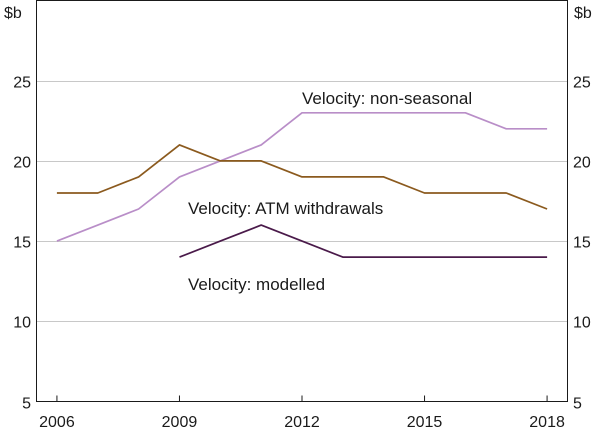 This screenshot has width=600, height=431. I want to click on series-label-modelled: Velocity: modelled, so click(256, 284).